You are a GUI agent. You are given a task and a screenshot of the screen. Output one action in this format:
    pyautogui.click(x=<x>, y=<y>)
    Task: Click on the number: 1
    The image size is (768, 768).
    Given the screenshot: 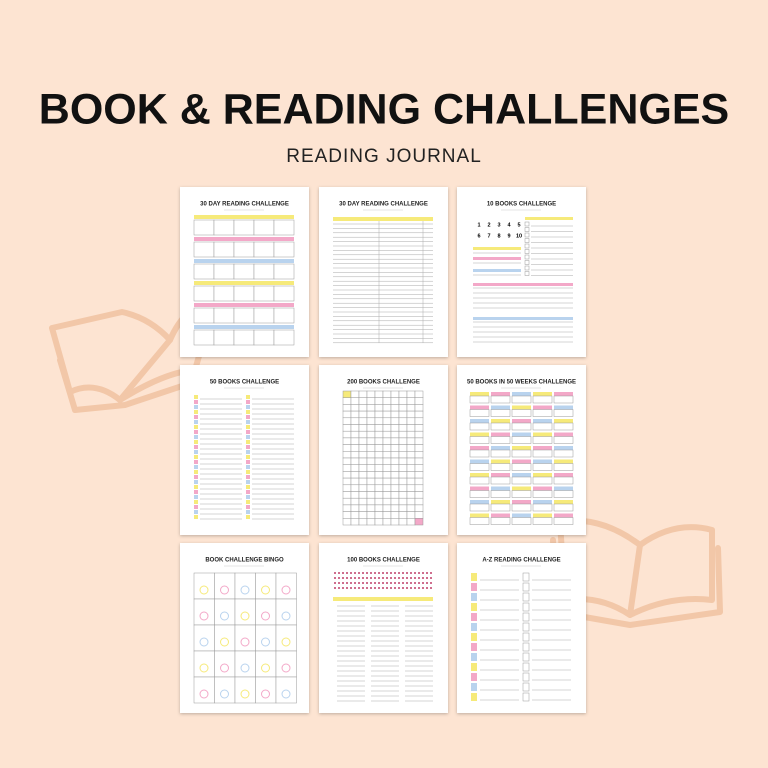 What is the action you would take?
    pyautogui.click(x=478, y=225)
    